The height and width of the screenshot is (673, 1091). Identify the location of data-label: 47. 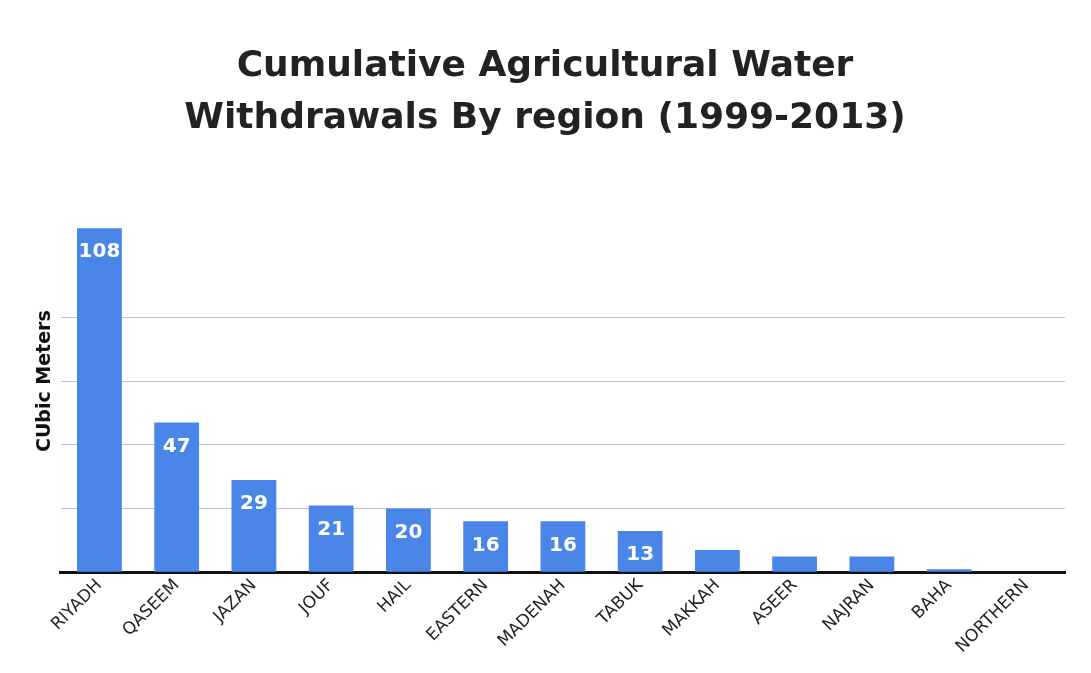
(176, 444).